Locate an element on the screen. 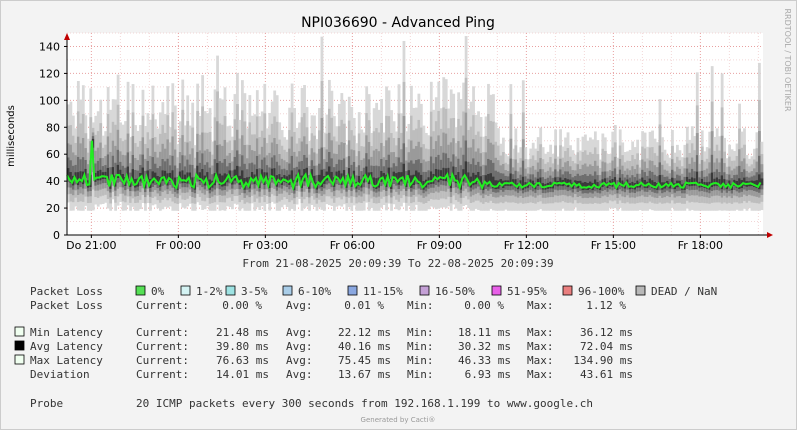  x-tick-label: Do 21:00 is located at coordinates (91, 245).